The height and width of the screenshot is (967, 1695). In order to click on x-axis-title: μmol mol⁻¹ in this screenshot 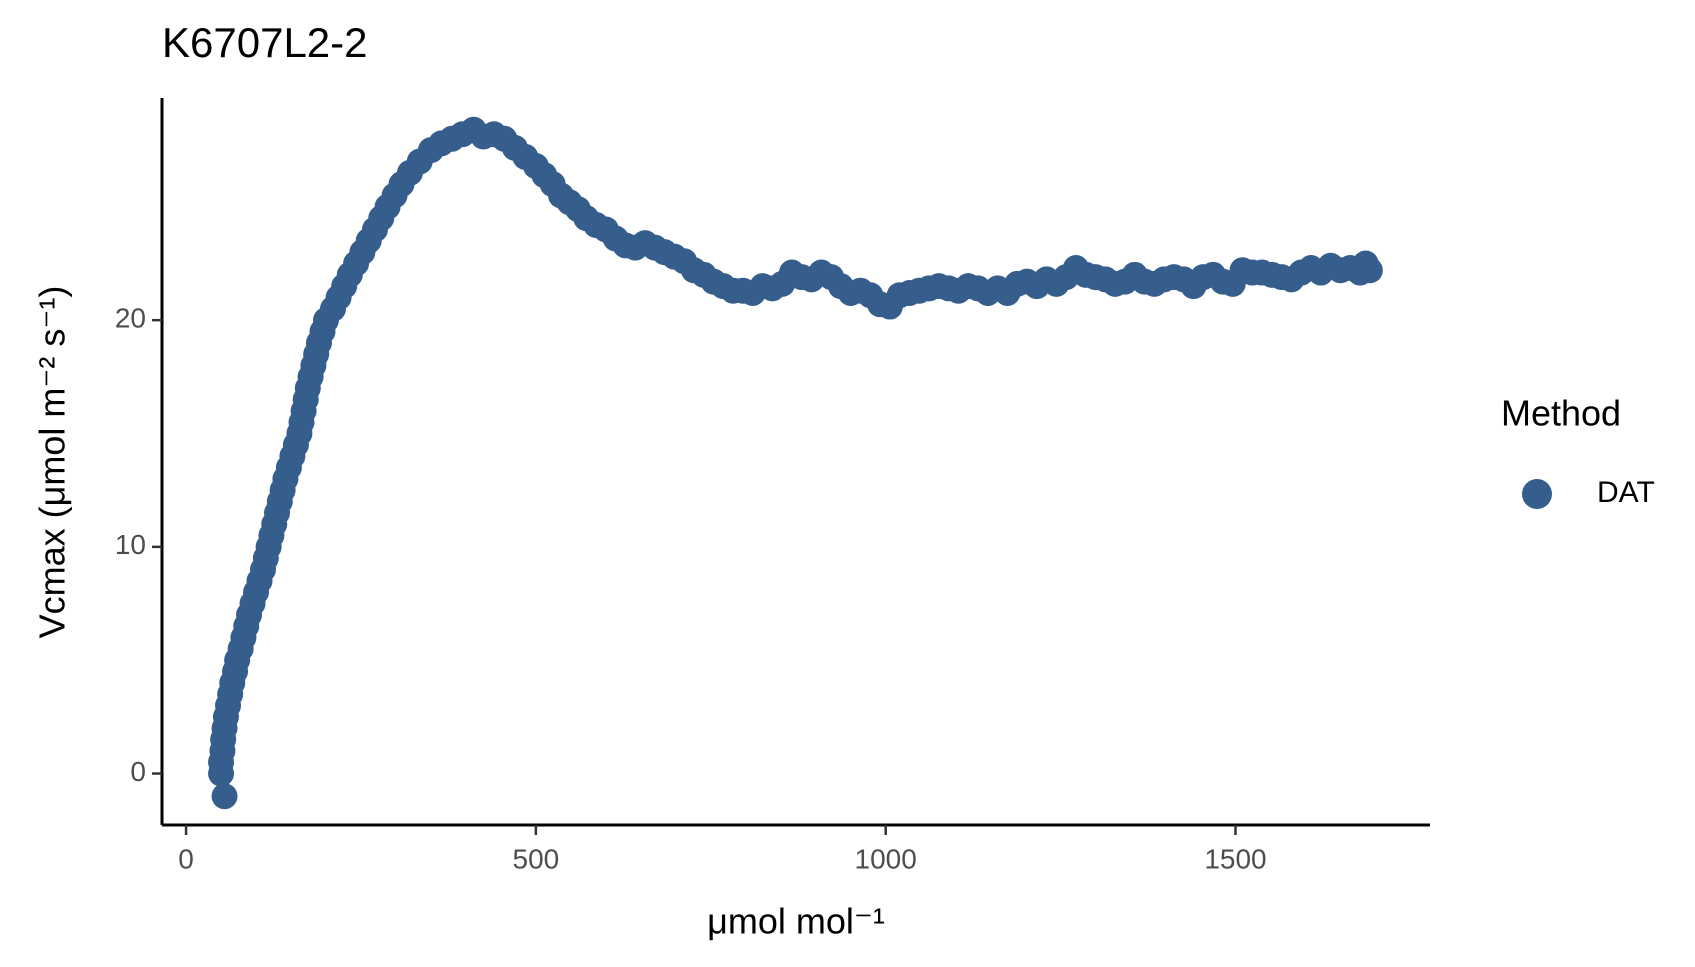, I will do `click(796, 921)`.